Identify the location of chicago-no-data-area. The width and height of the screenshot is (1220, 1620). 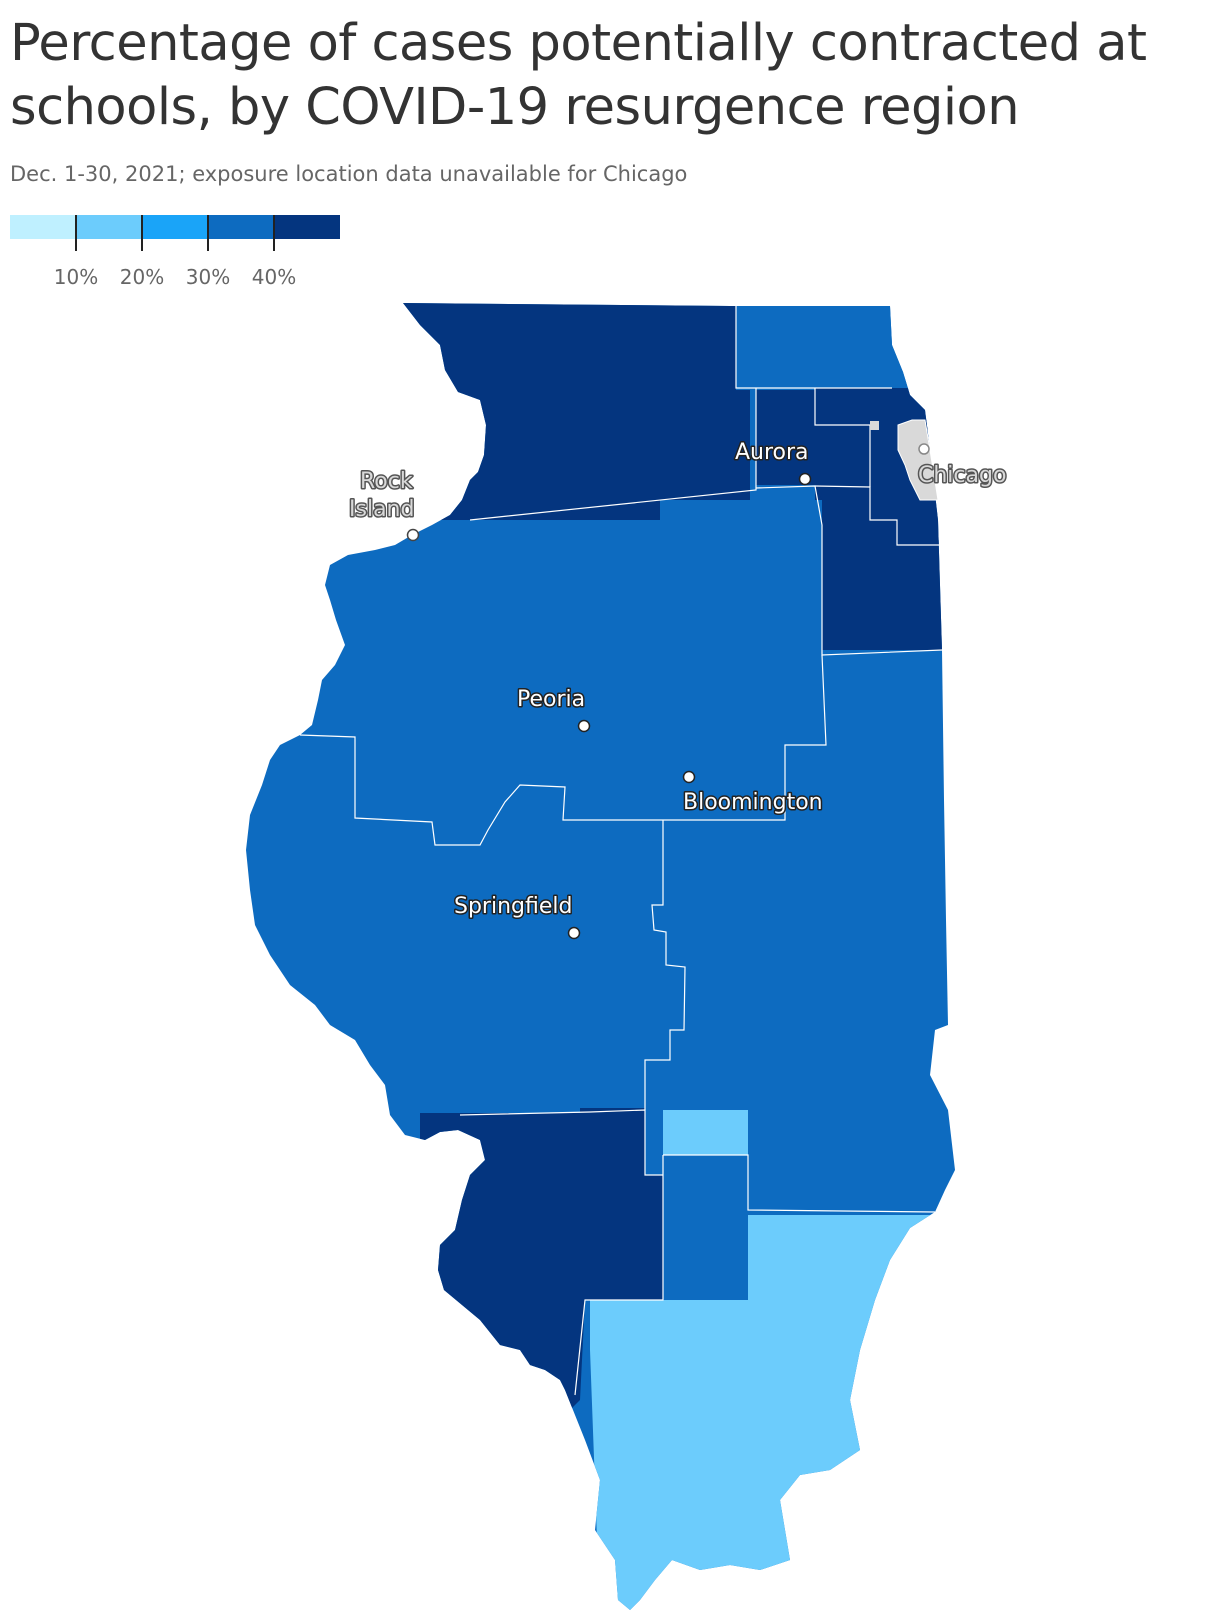
(918, 460).